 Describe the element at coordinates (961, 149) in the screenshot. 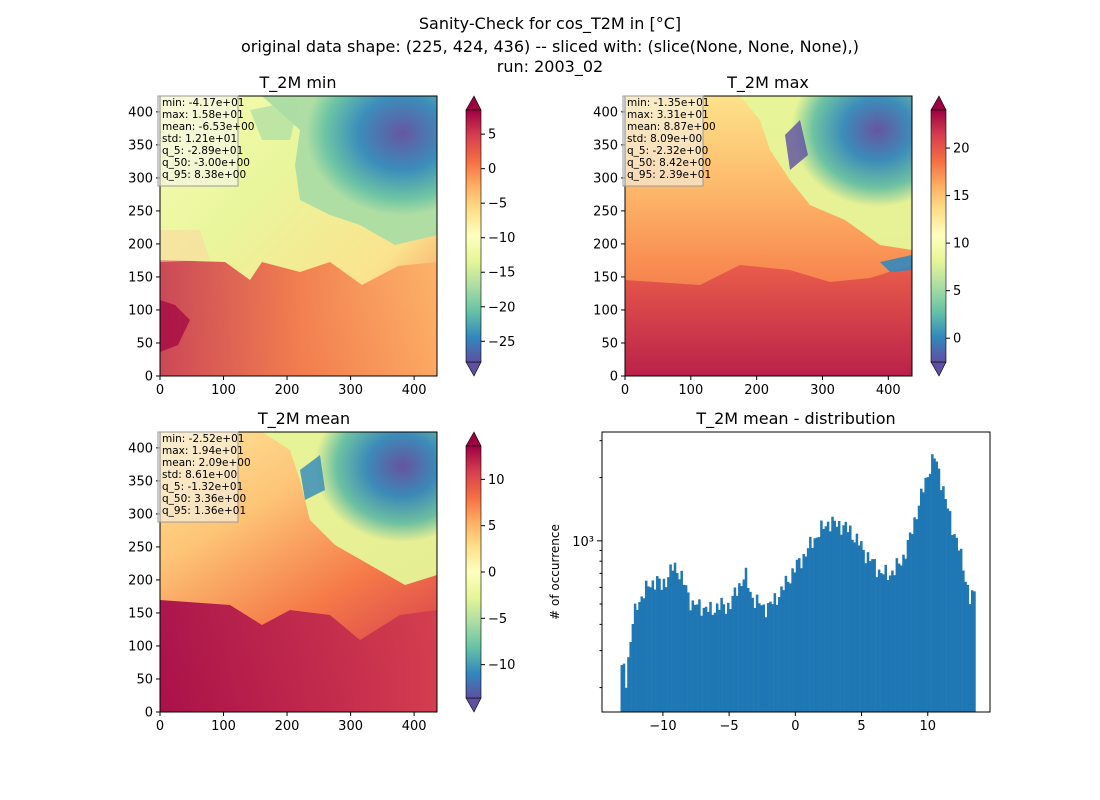

I see `panel-tmax-colorbar-tick-label: 20` at that location.